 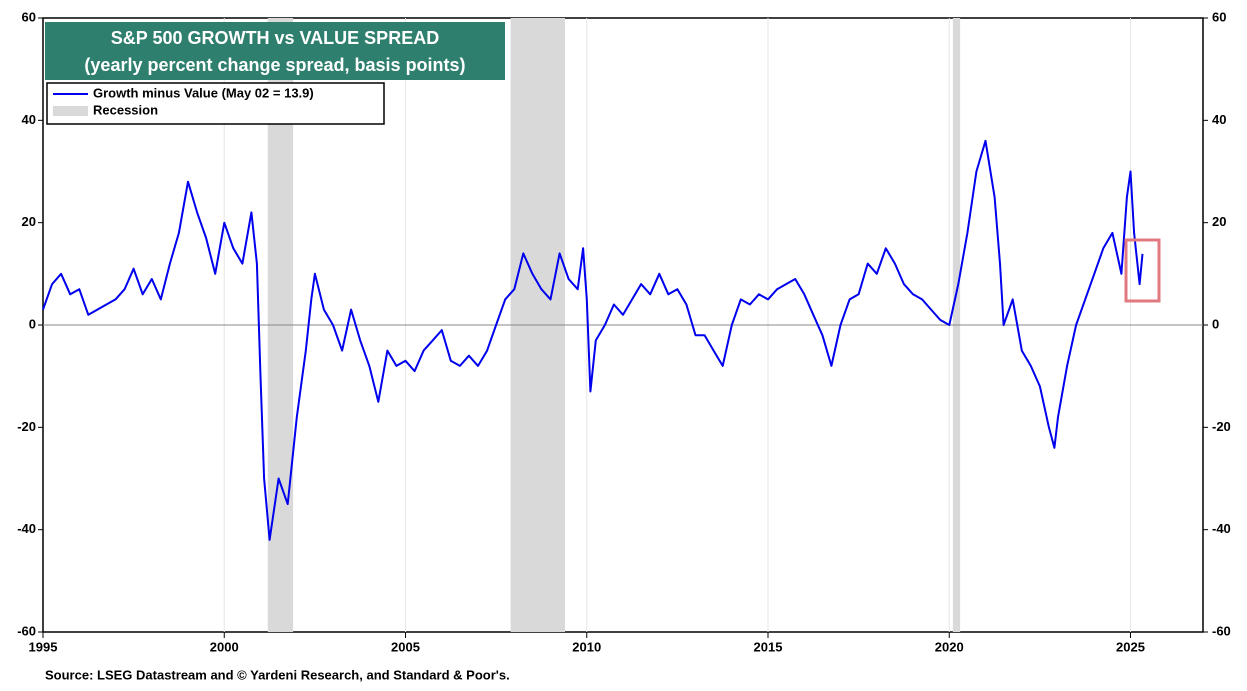 What do you see at coordinates (586, 646) in the screenshot?
I see `x-tick-label: 2010` at bounding box center [586, 646].